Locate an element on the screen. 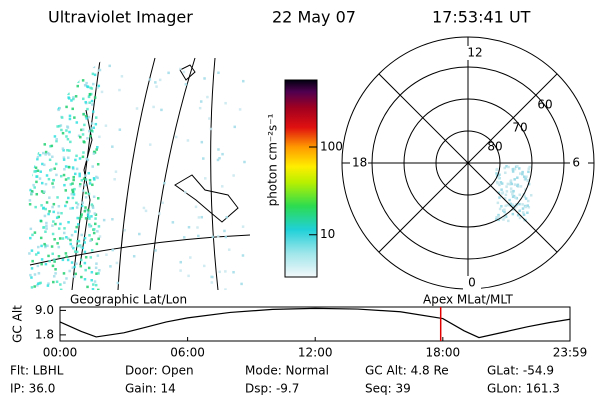 This screenshot has width=600, height=400. x-tick-label: 06:00 is located at coordinates (187, 353).